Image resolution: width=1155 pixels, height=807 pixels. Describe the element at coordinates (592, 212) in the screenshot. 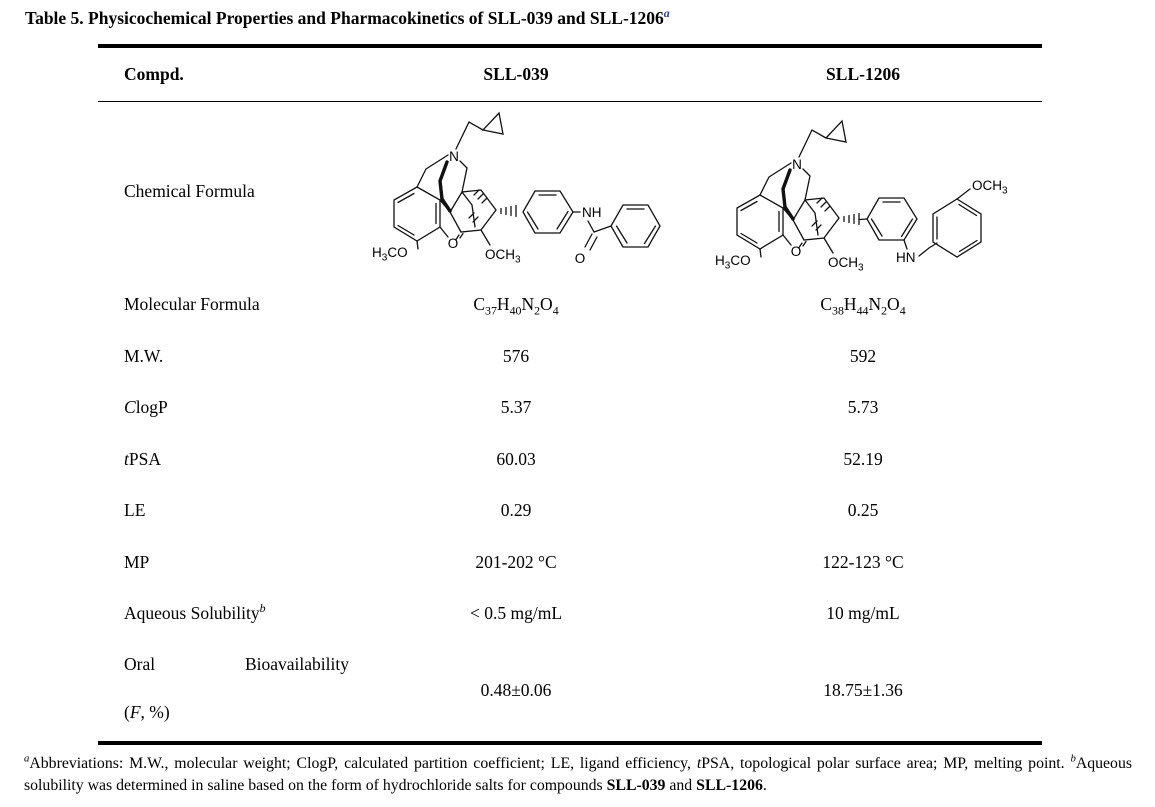

I see `atom-label-nh: NH` at that location.